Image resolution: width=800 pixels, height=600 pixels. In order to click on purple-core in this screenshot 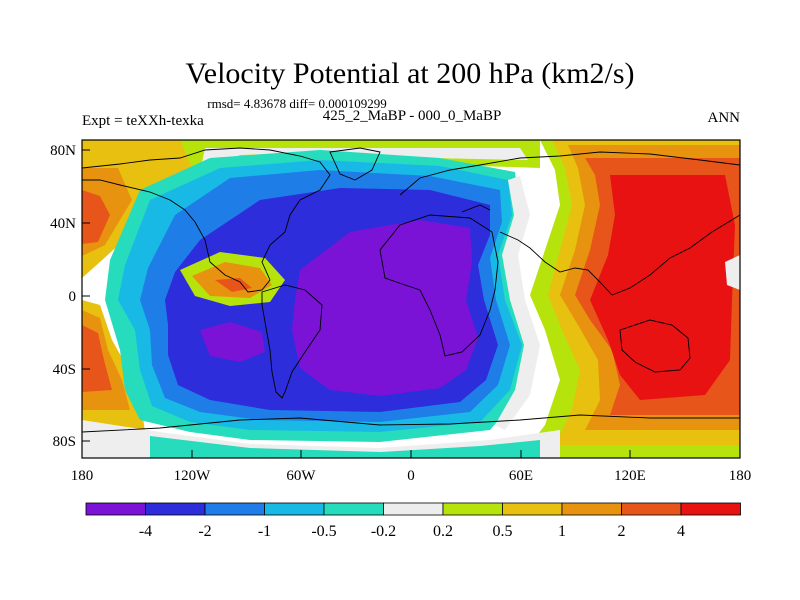, I will do `click(385, 308)`.